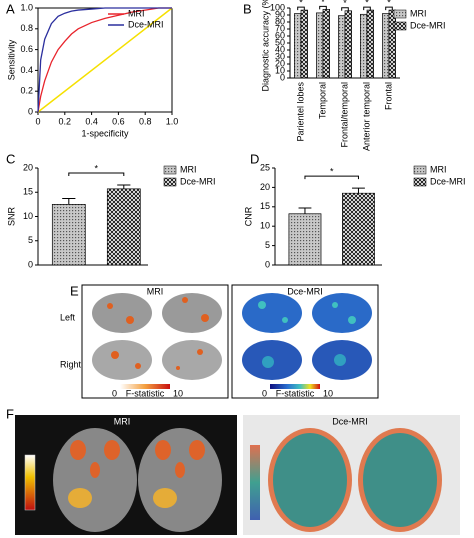 This screenshot has height=538, width=474. I want to click on y-tick-label: 70, so click(280, 28).